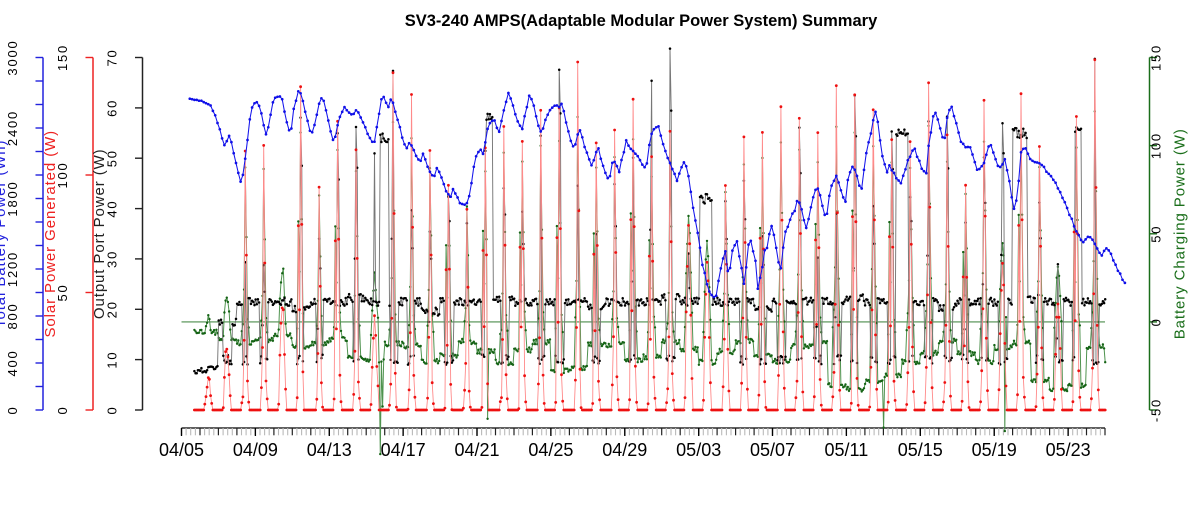 This screenshot has width=1200, height=505. Describe the element at coordinates (12, 57) in the screenshot. I see `svg-text: 3000` at that location.